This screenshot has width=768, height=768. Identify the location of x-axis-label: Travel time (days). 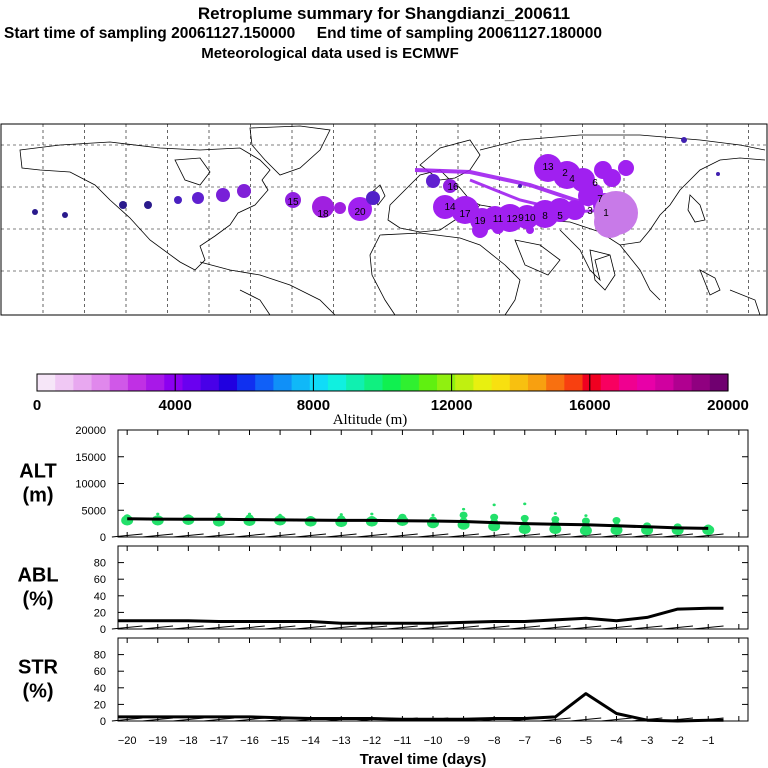
(423, 759).